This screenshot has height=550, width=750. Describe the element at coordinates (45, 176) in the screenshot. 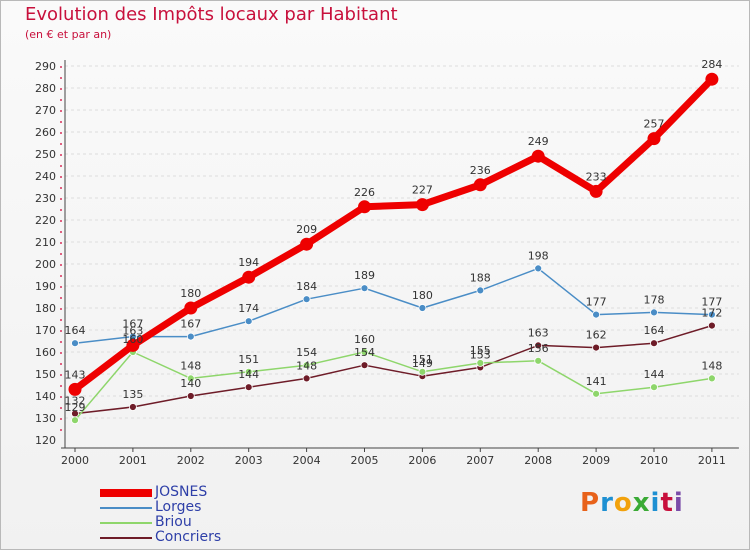

I see `y-tick-label: 240` at that location.